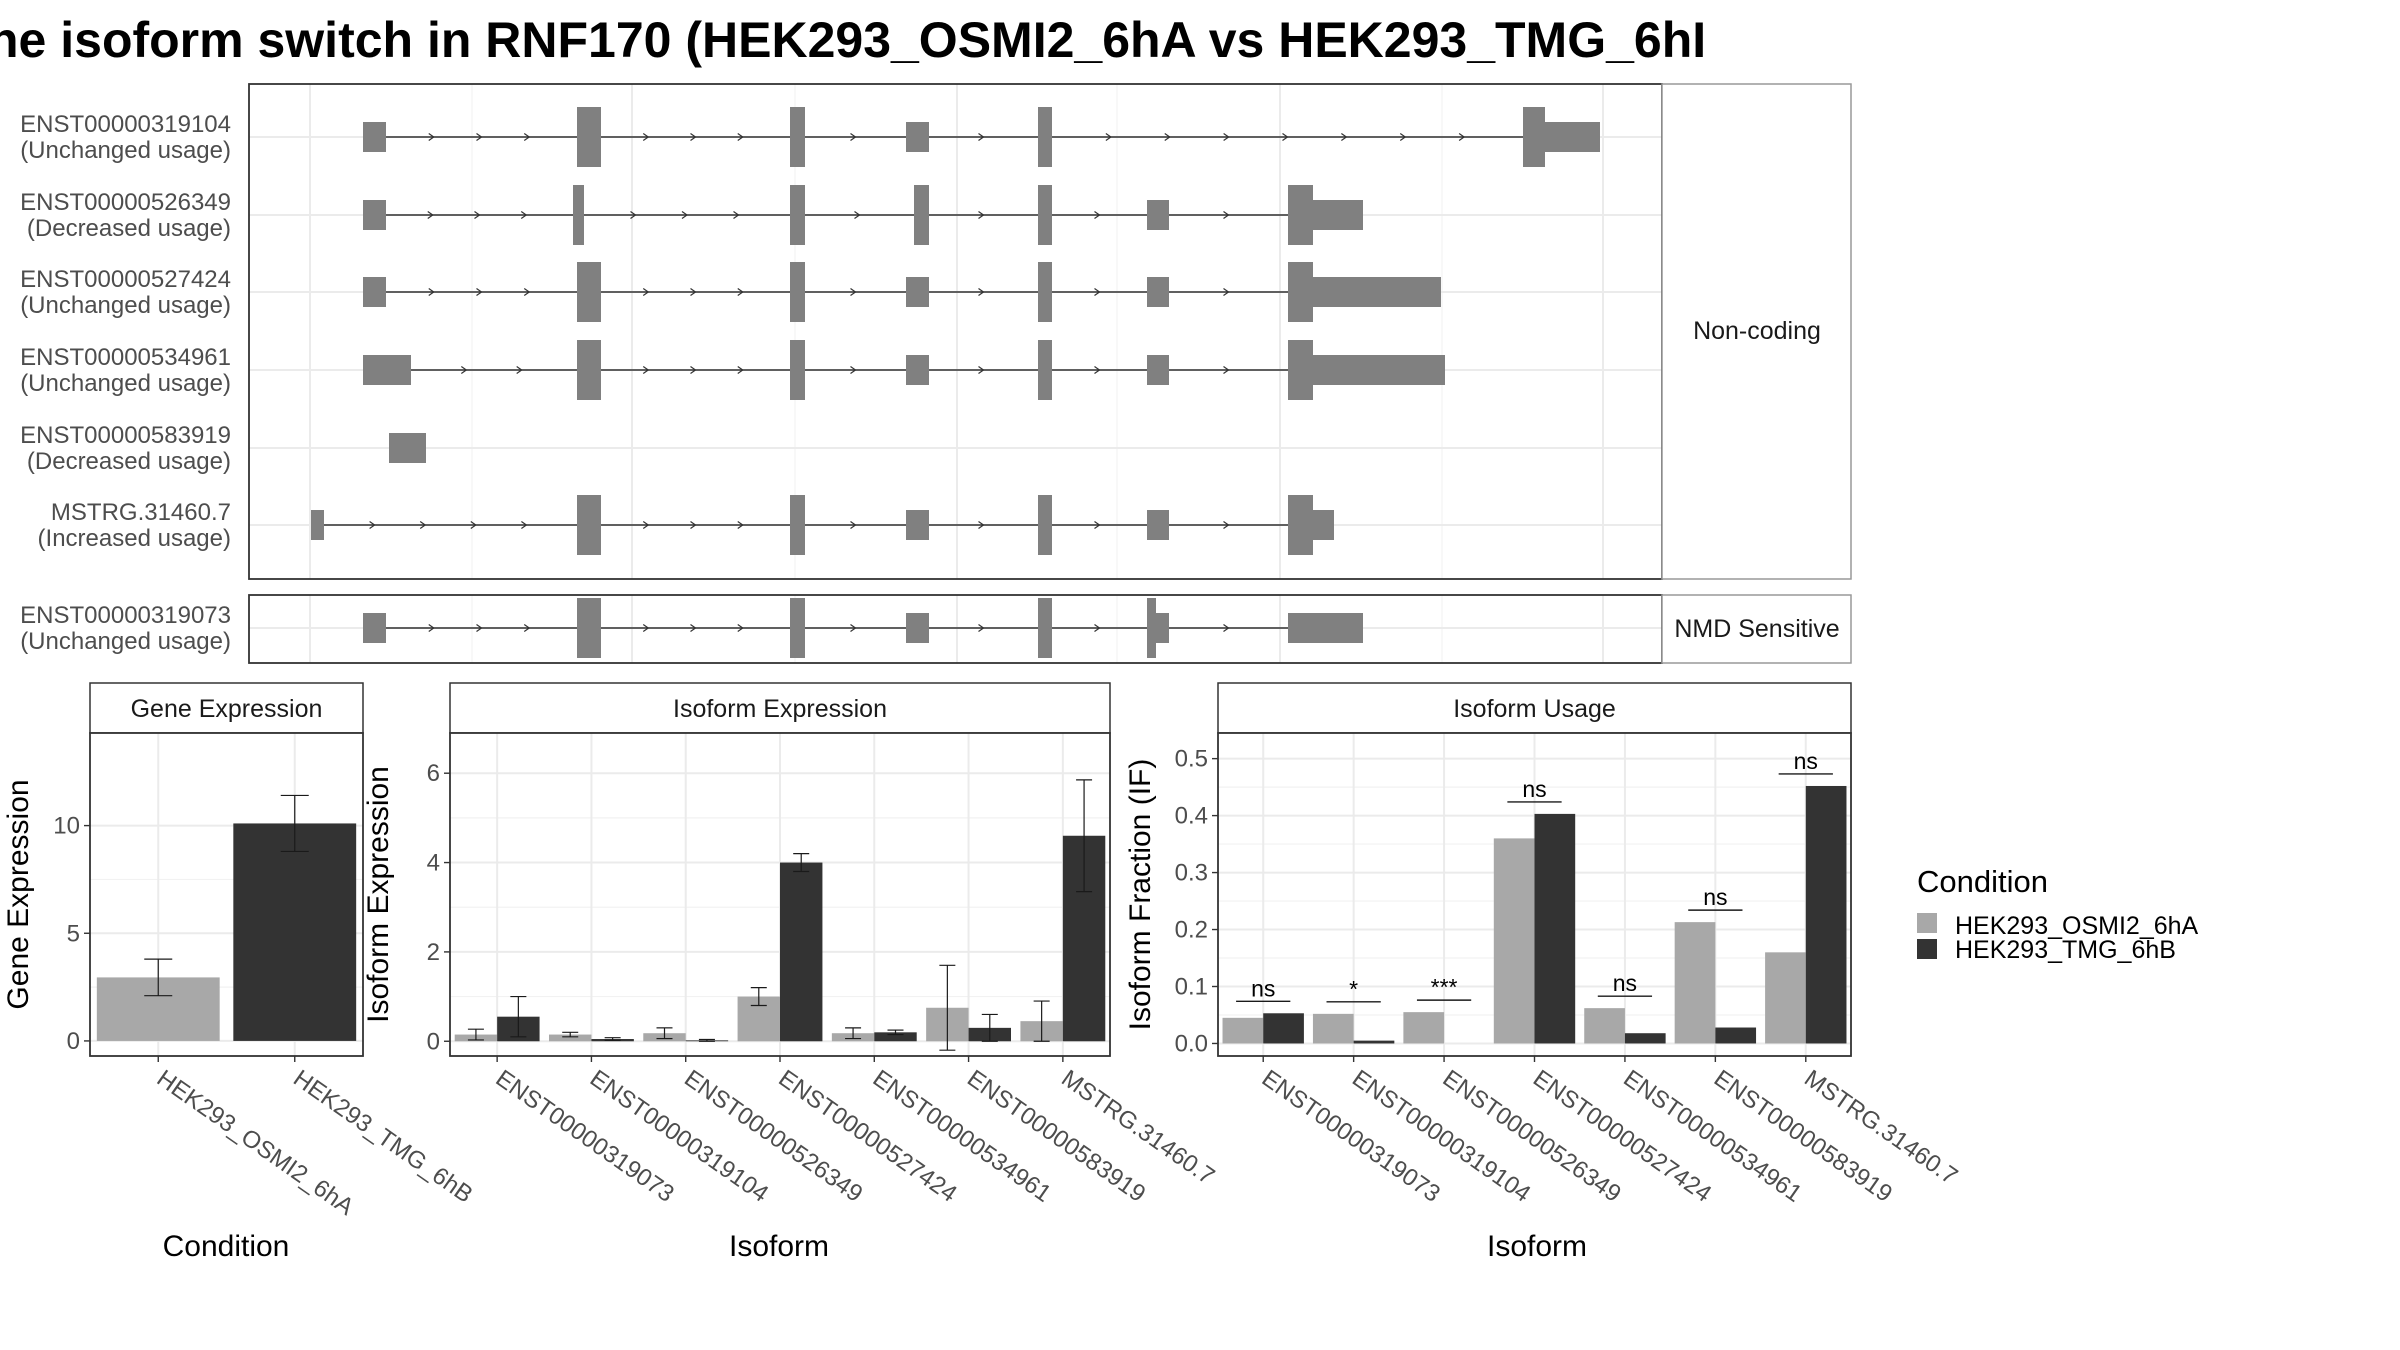 The width and height of the screenshot is (2400, 1350). I want to click on plot-border, so click(226, 894).